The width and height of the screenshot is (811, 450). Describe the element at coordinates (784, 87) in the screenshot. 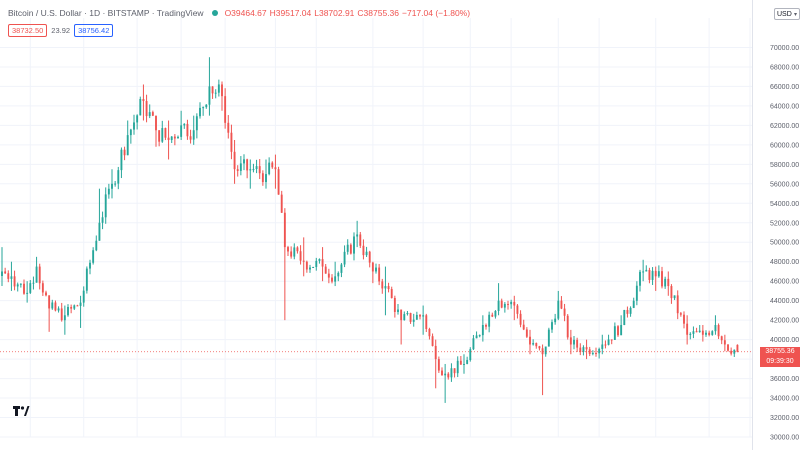

I see `y-tick-label: 66000.00` at that location.